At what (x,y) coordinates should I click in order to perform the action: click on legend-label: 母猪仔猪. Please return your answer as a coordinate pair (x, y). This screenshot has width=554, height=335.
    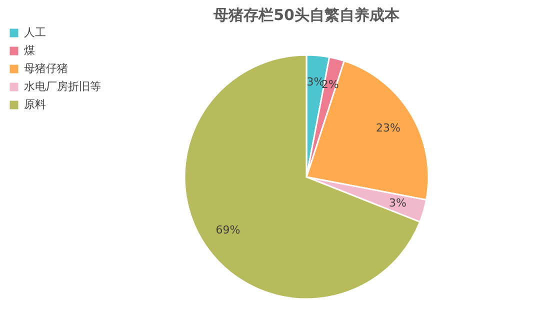
    Looking at the image, I should click on (46, 68).